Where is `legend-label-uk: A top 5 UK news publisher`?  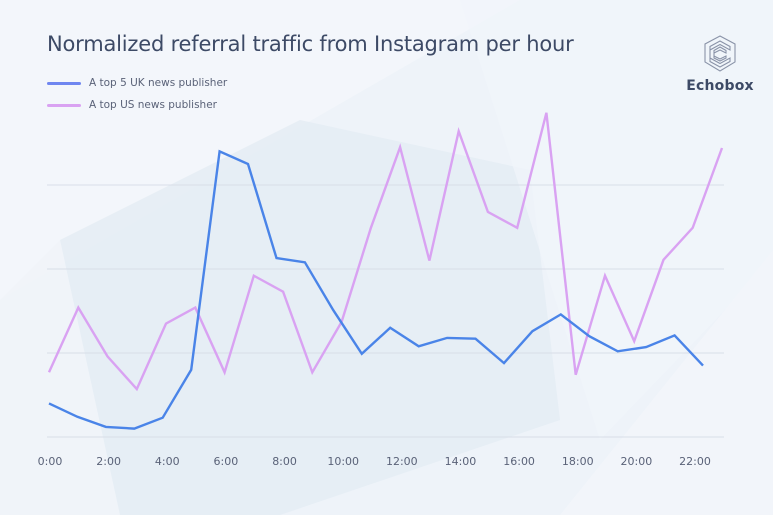
legend-label-uk: A top 5 UK news publisher is located at coordinates (158, 83).